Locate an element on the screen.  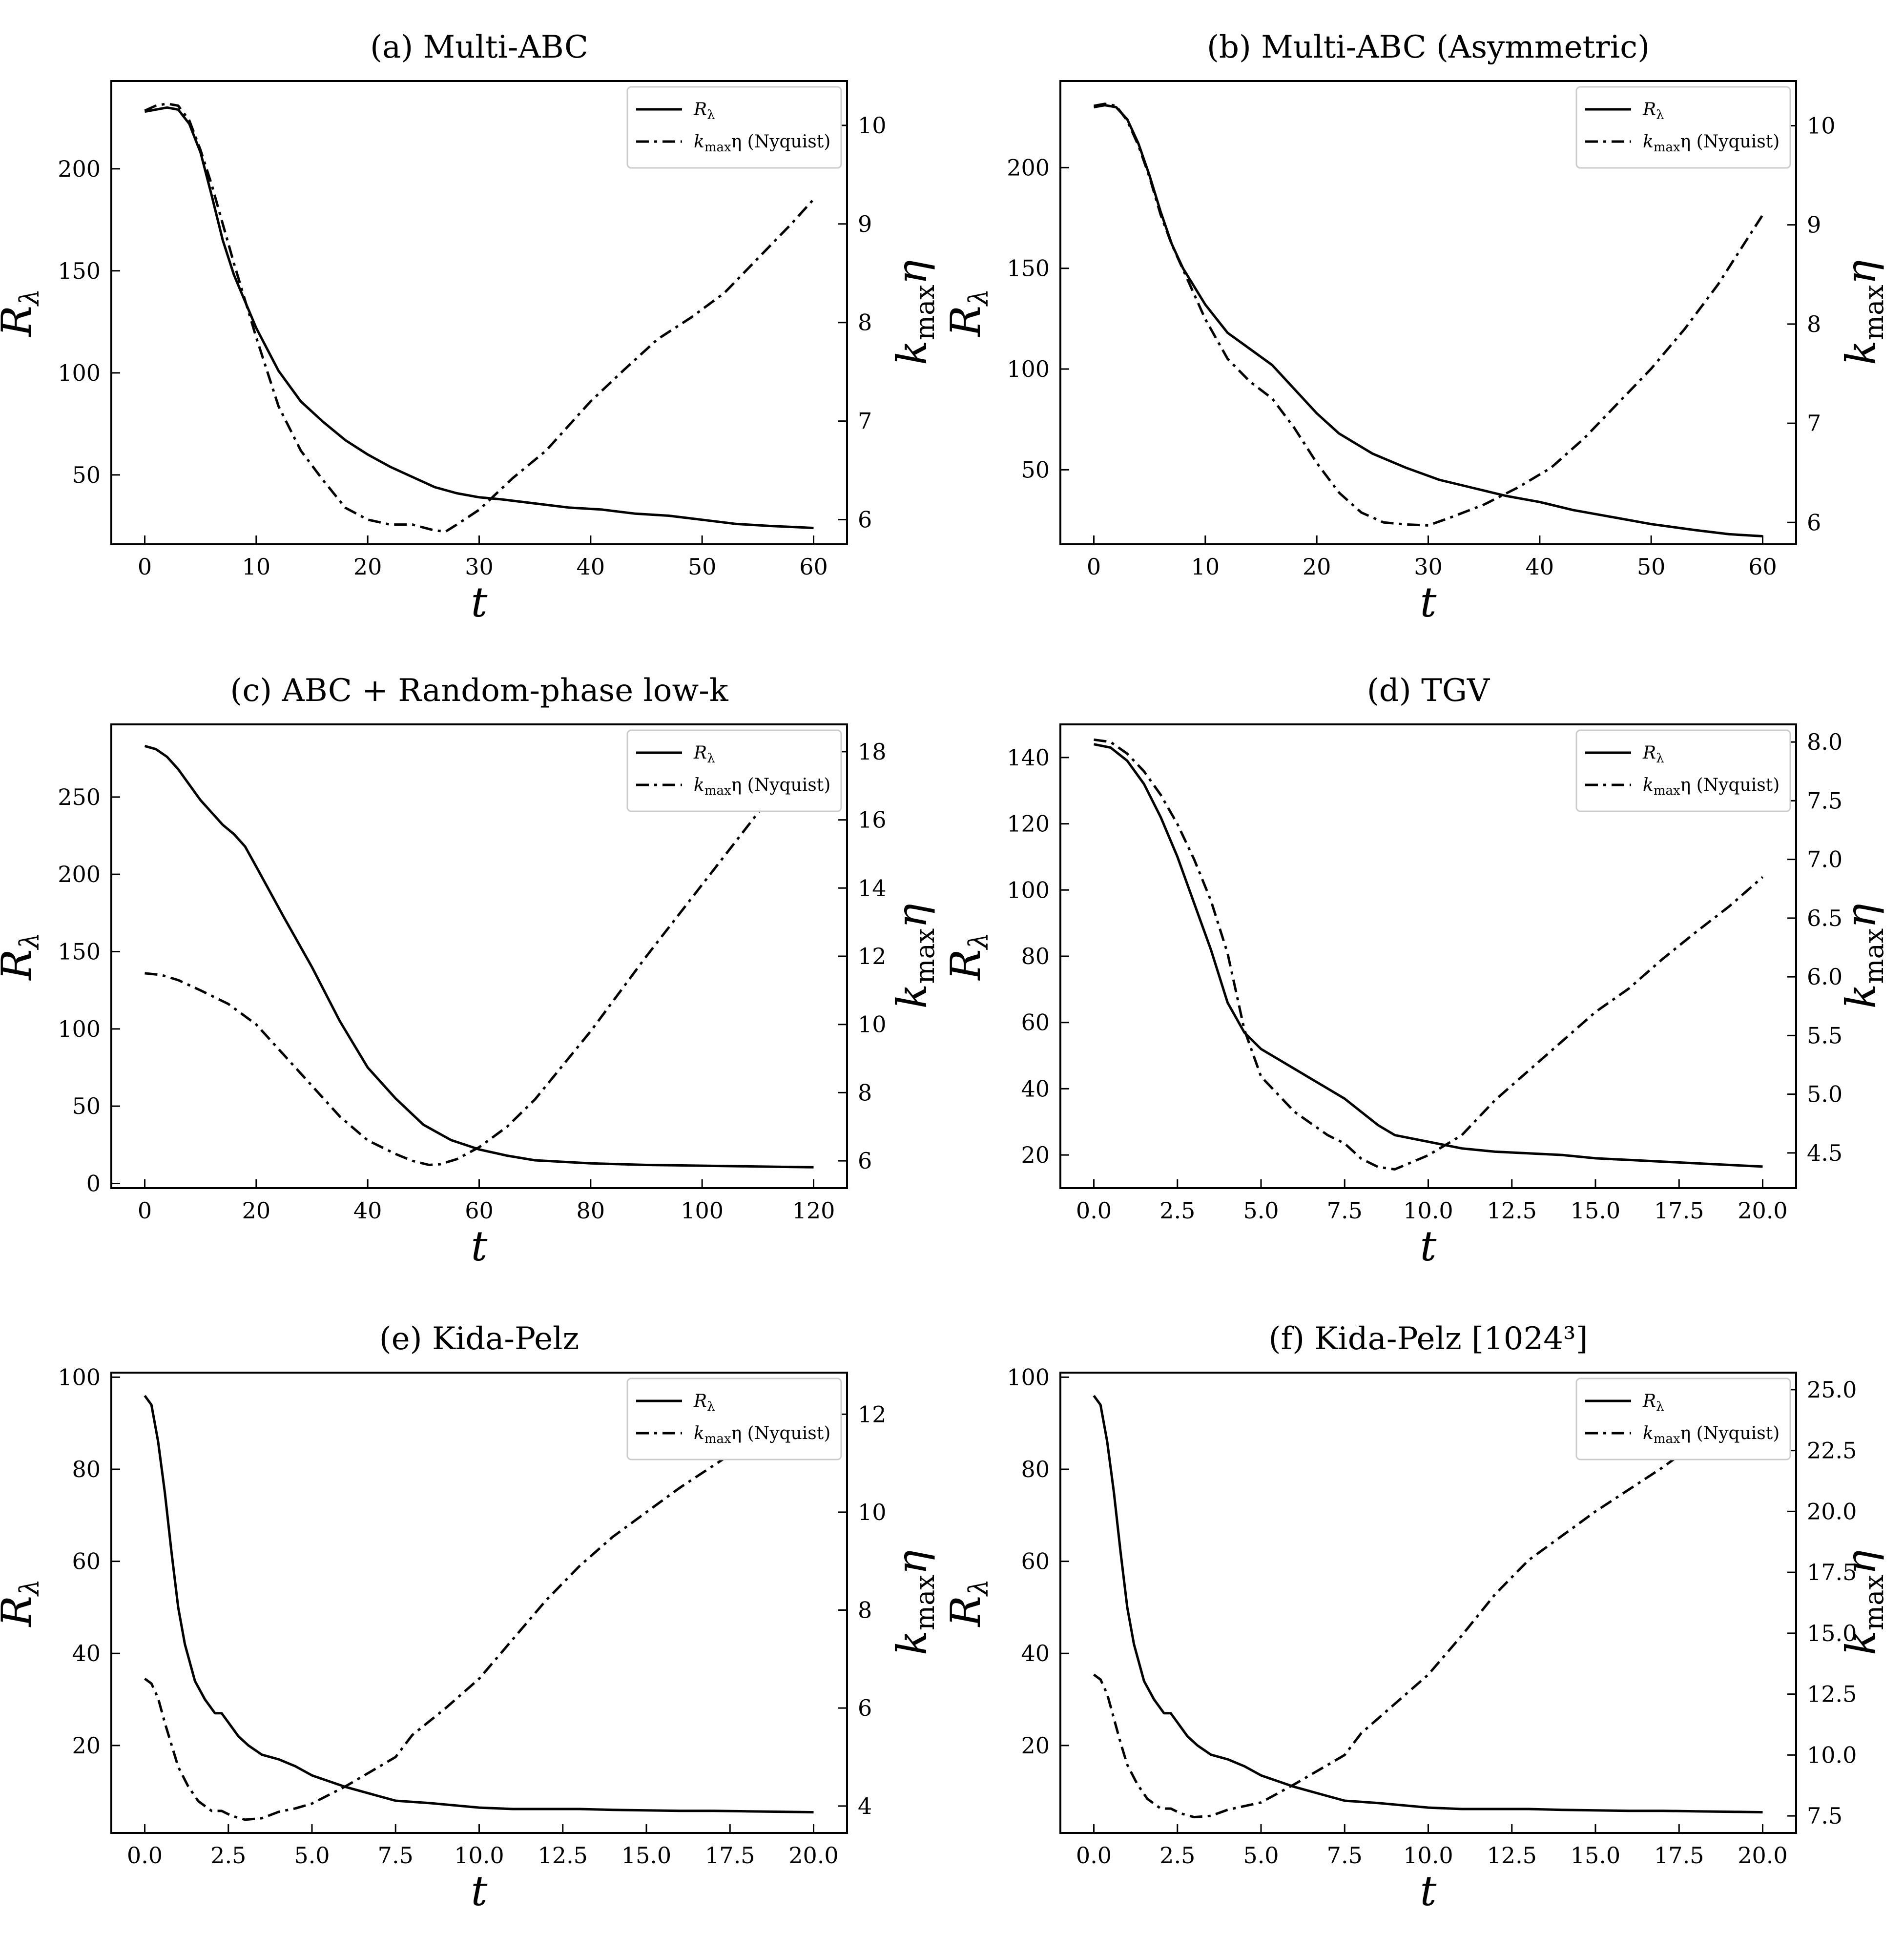
series-line-kmax-eta is located at coordinates (479, 1607).